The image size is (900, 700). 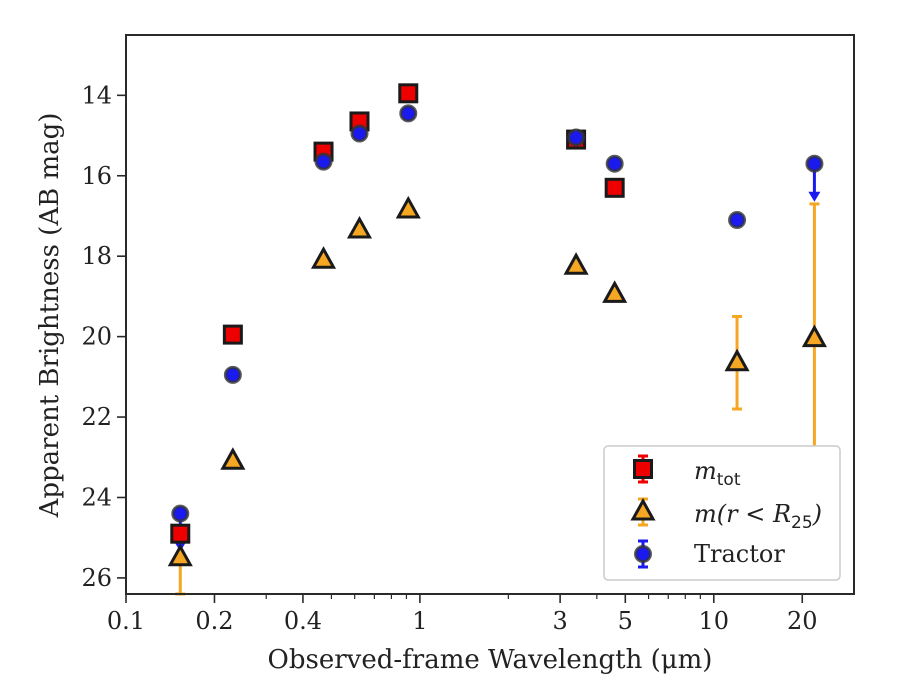 I want to click on x-axis: 0.1 0.2 0.4 1 3 5 10 20, so click(x=462, y=614).